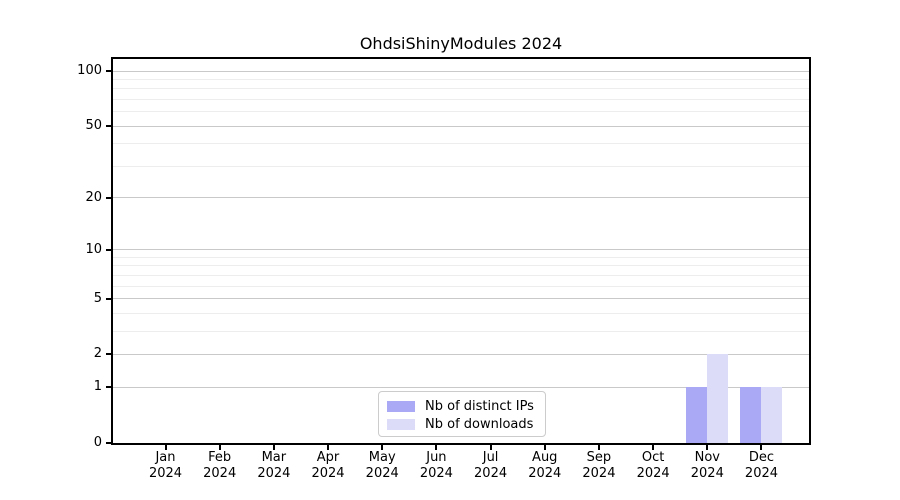 The width and height of the screenshot is (900, 500). I want to click on legend-item-distinct-ips: Nb of distinct IPs, so click(466, 406).